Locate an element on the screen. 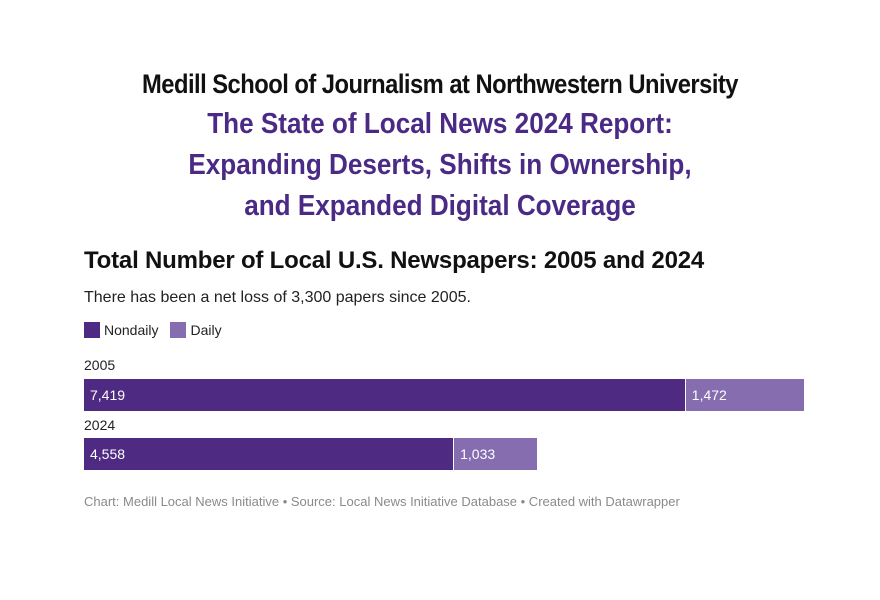  bar-nondaily-2005: 7,419 is located at coordinates (384, 395).